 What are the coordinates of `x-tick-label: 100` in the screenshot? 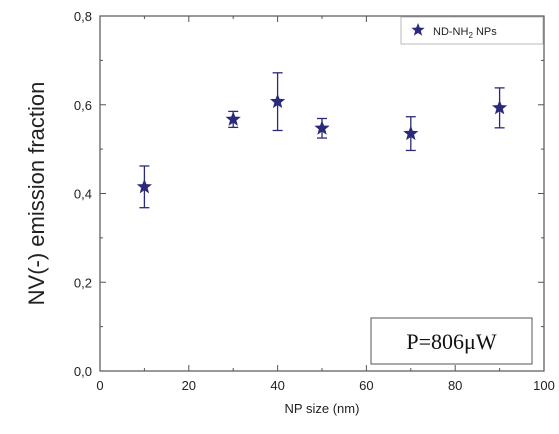 It's located at (544, 385).